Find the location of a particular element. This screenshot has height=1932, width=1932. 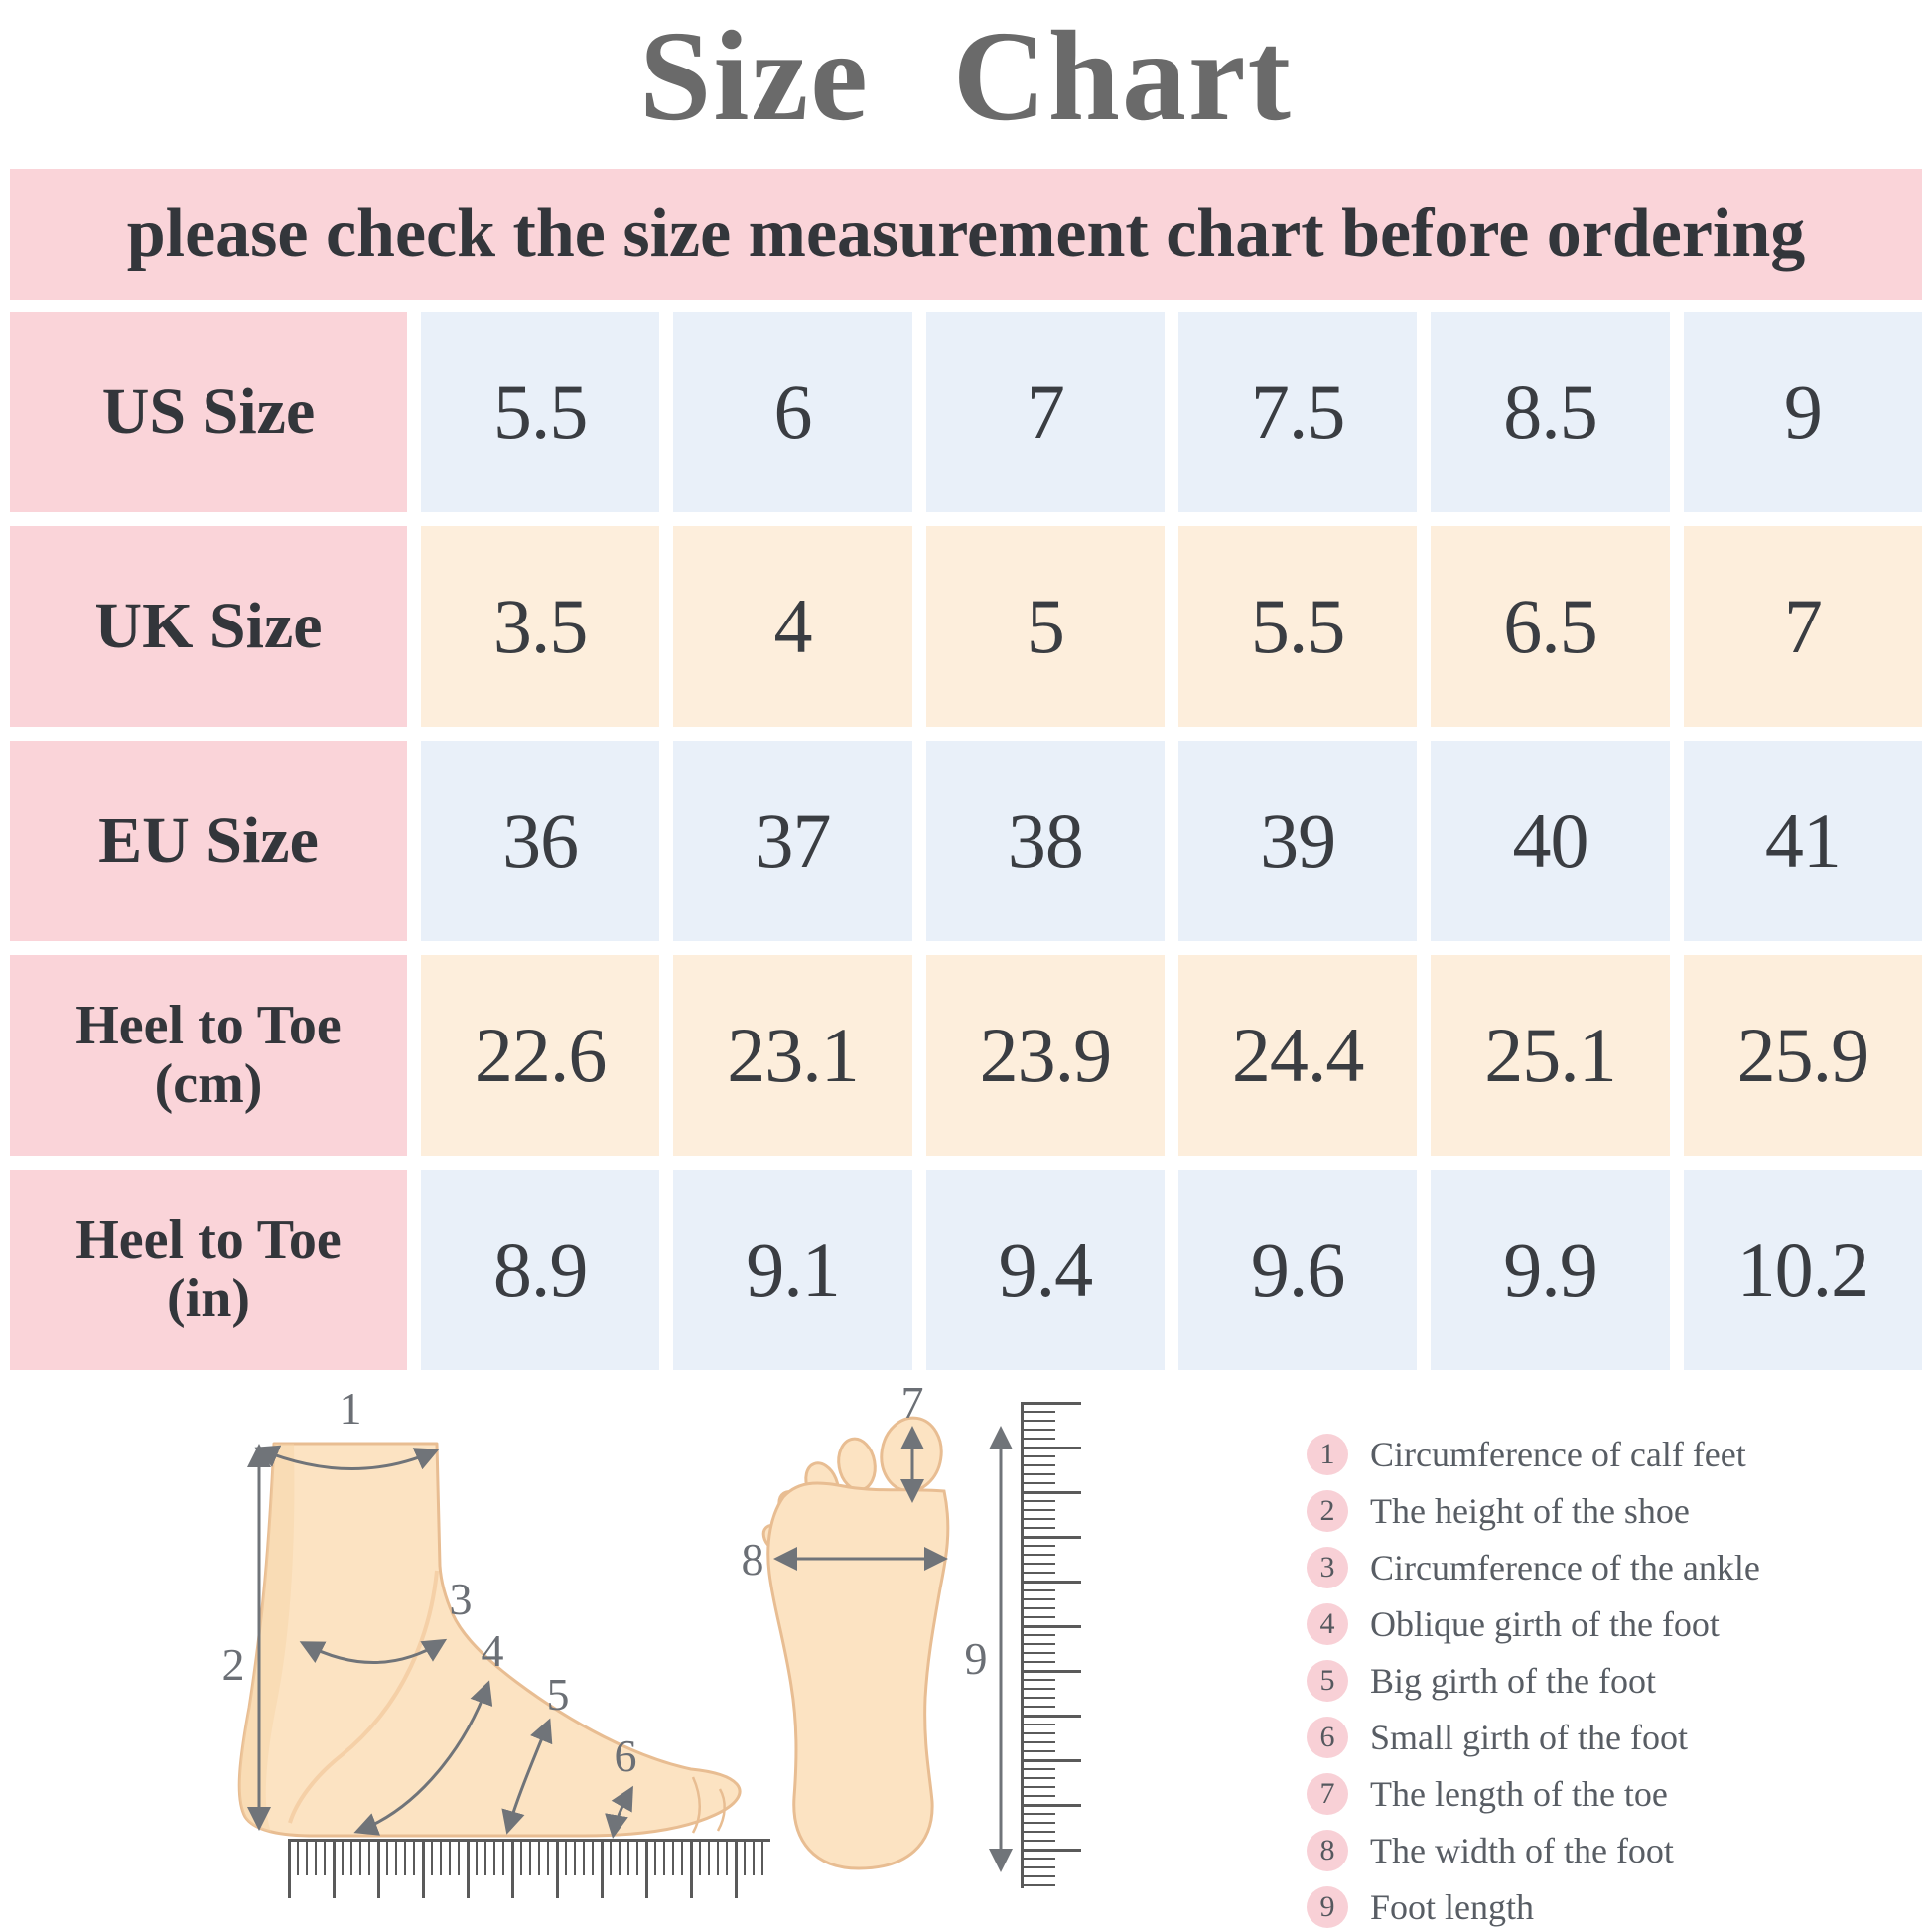

measure-label-9: 9 is located at coordinates (976, 1658).